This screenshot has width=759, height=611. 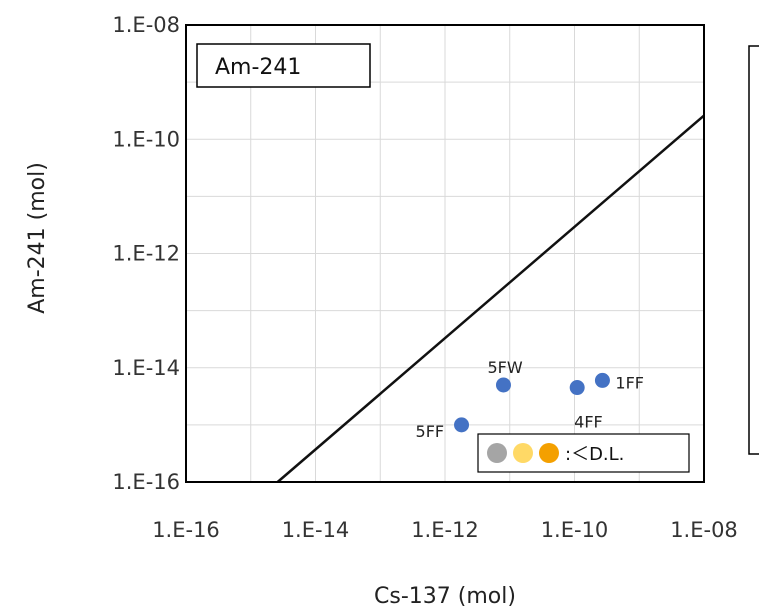 I want to click on point-label: 4FF, so click(x=588, y=422).